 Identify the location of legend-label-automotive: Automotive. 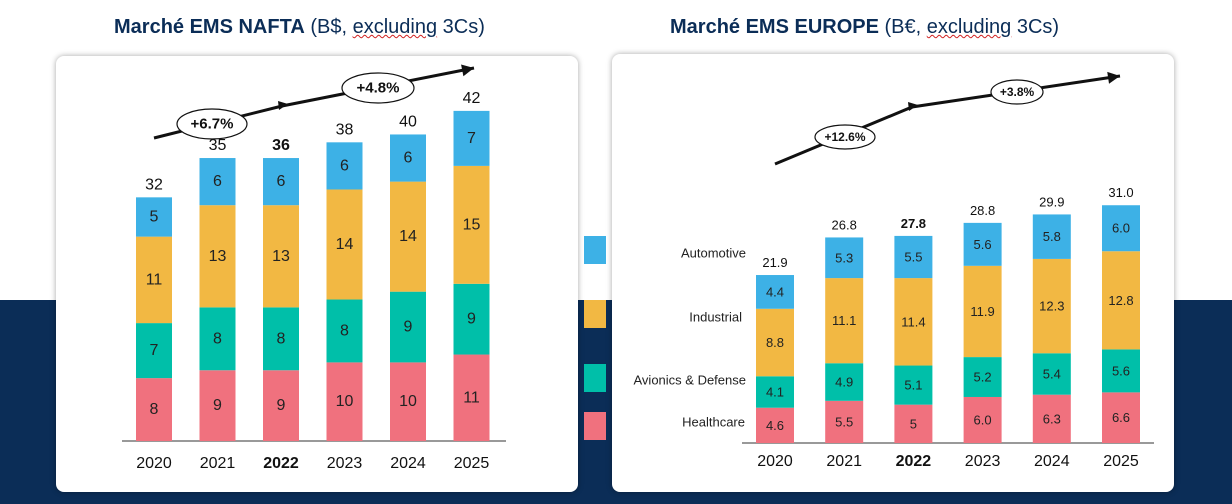
(713, 253).